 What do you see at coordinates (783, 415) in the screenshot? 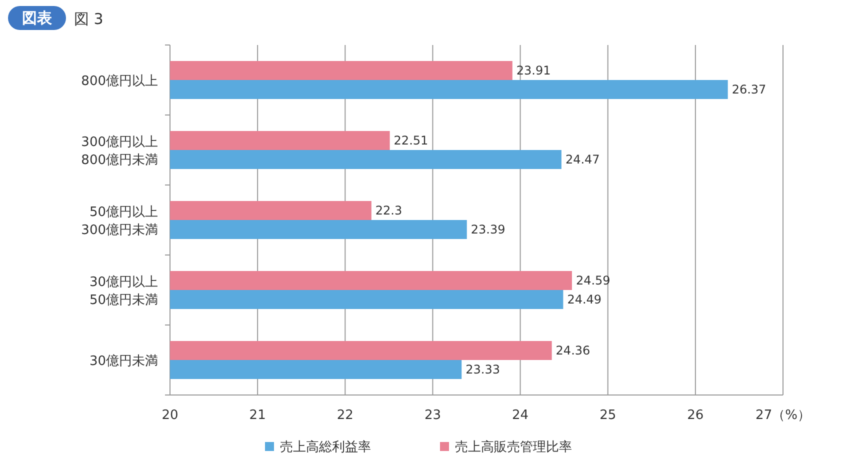
I see `x-tick-label: 27（%）` at bounding box center [783, 415].